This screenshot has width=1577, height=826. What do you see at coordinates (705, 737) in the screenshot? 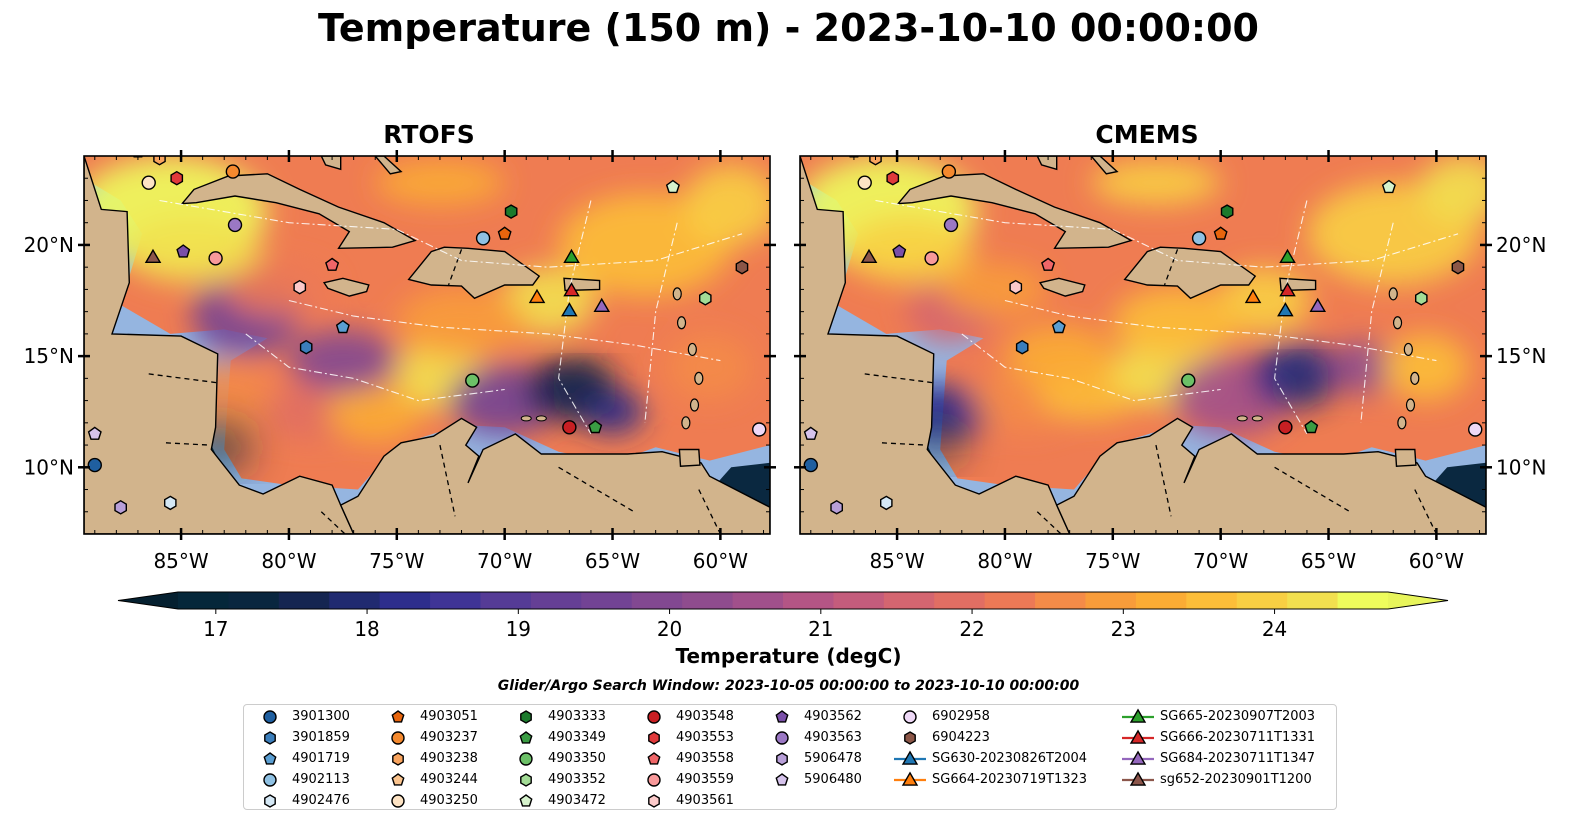
I see `legend-label: 4903553` at bounding box center [705, 737].